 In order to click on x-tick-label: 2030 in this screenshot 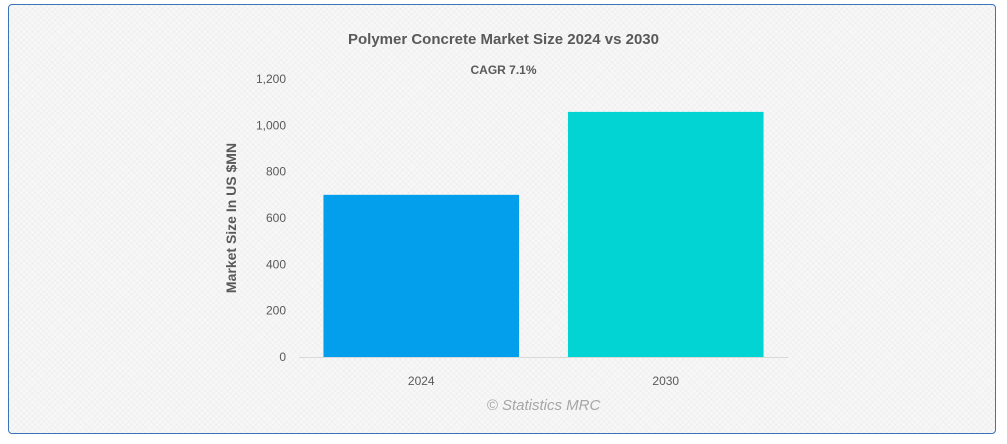, I will do `click(665, 381)`.